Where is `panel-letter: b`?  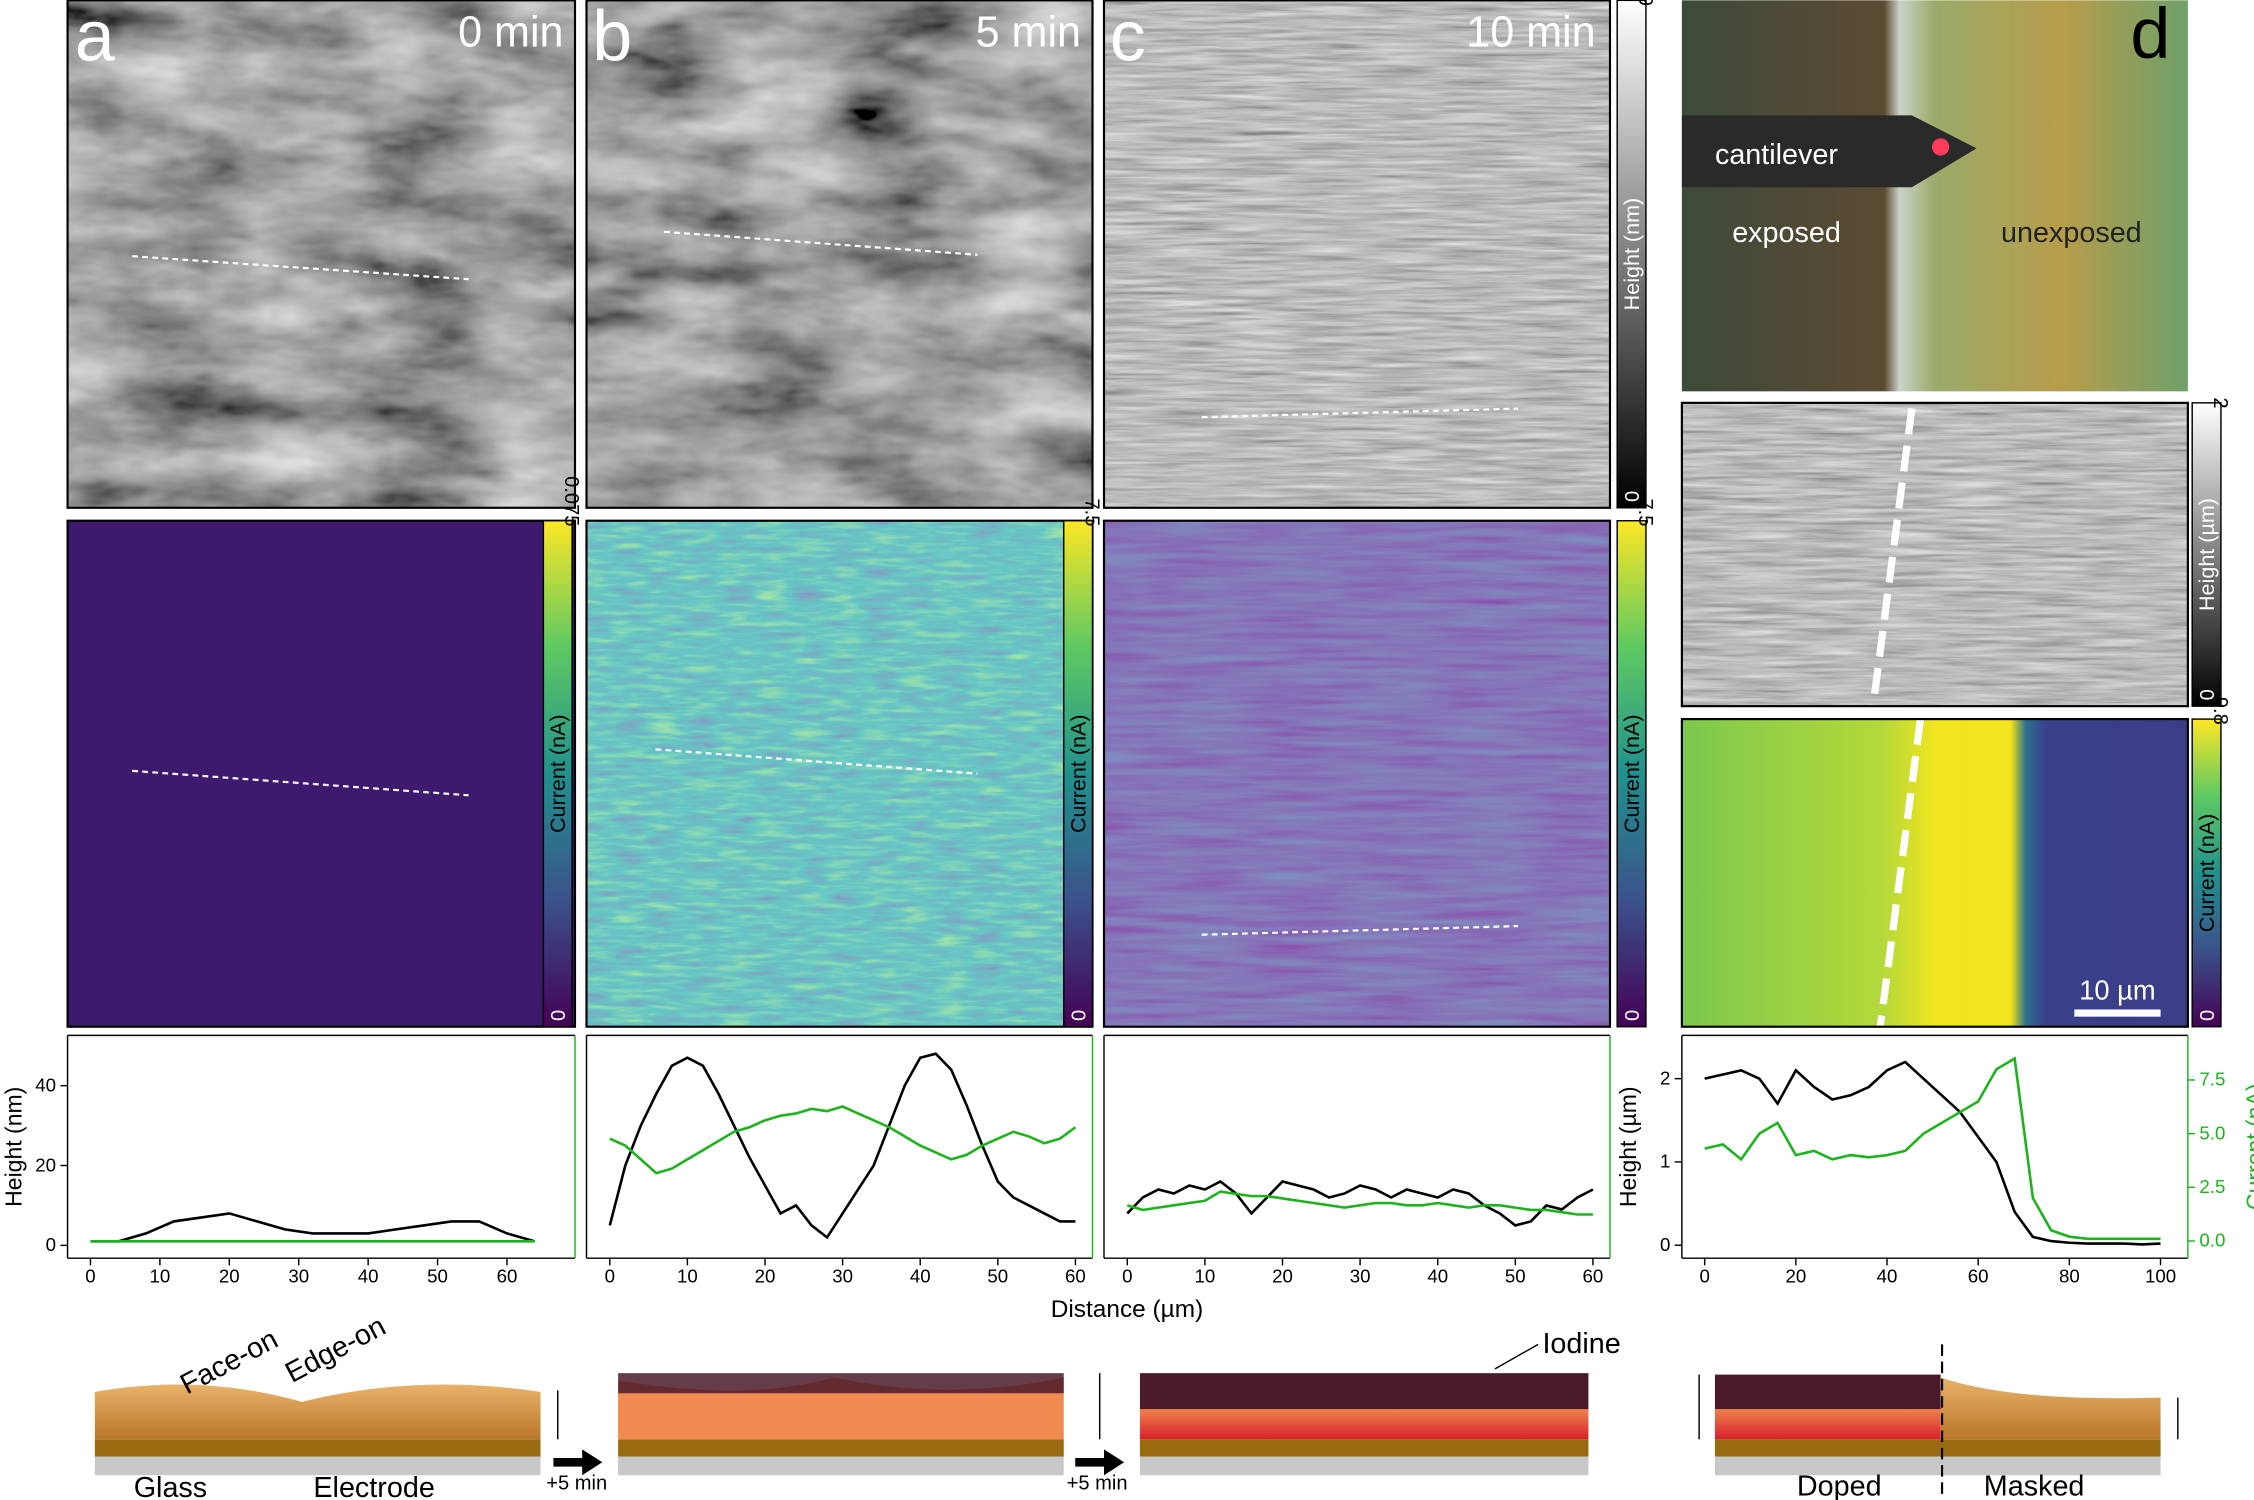
panel-letter: b is located at coordinates (612, 38).